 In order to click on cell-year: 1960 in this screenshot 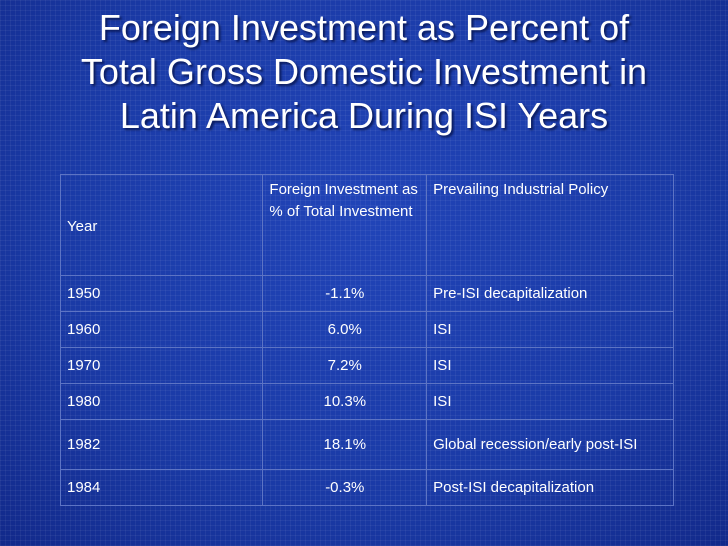, I will do `click(161, 329)`.